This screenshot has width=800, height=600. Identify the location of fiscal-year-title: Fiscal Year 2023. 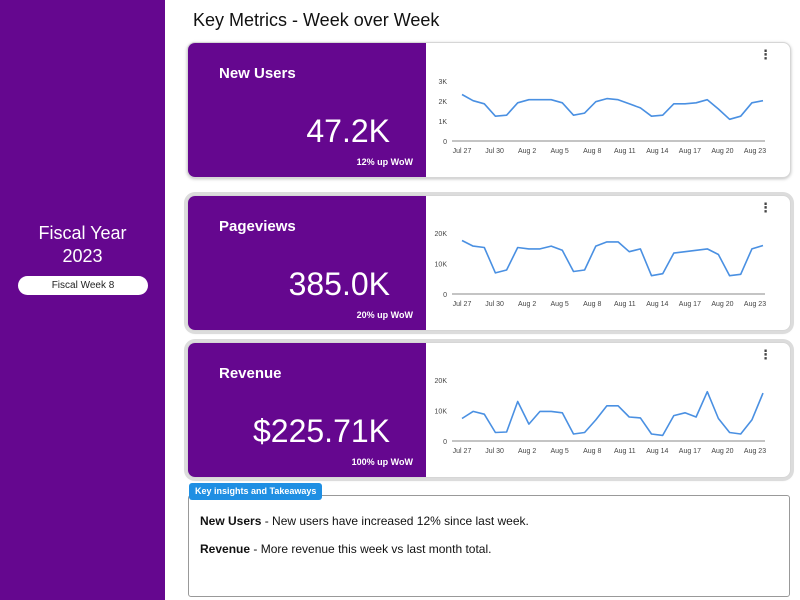
(82, 245).